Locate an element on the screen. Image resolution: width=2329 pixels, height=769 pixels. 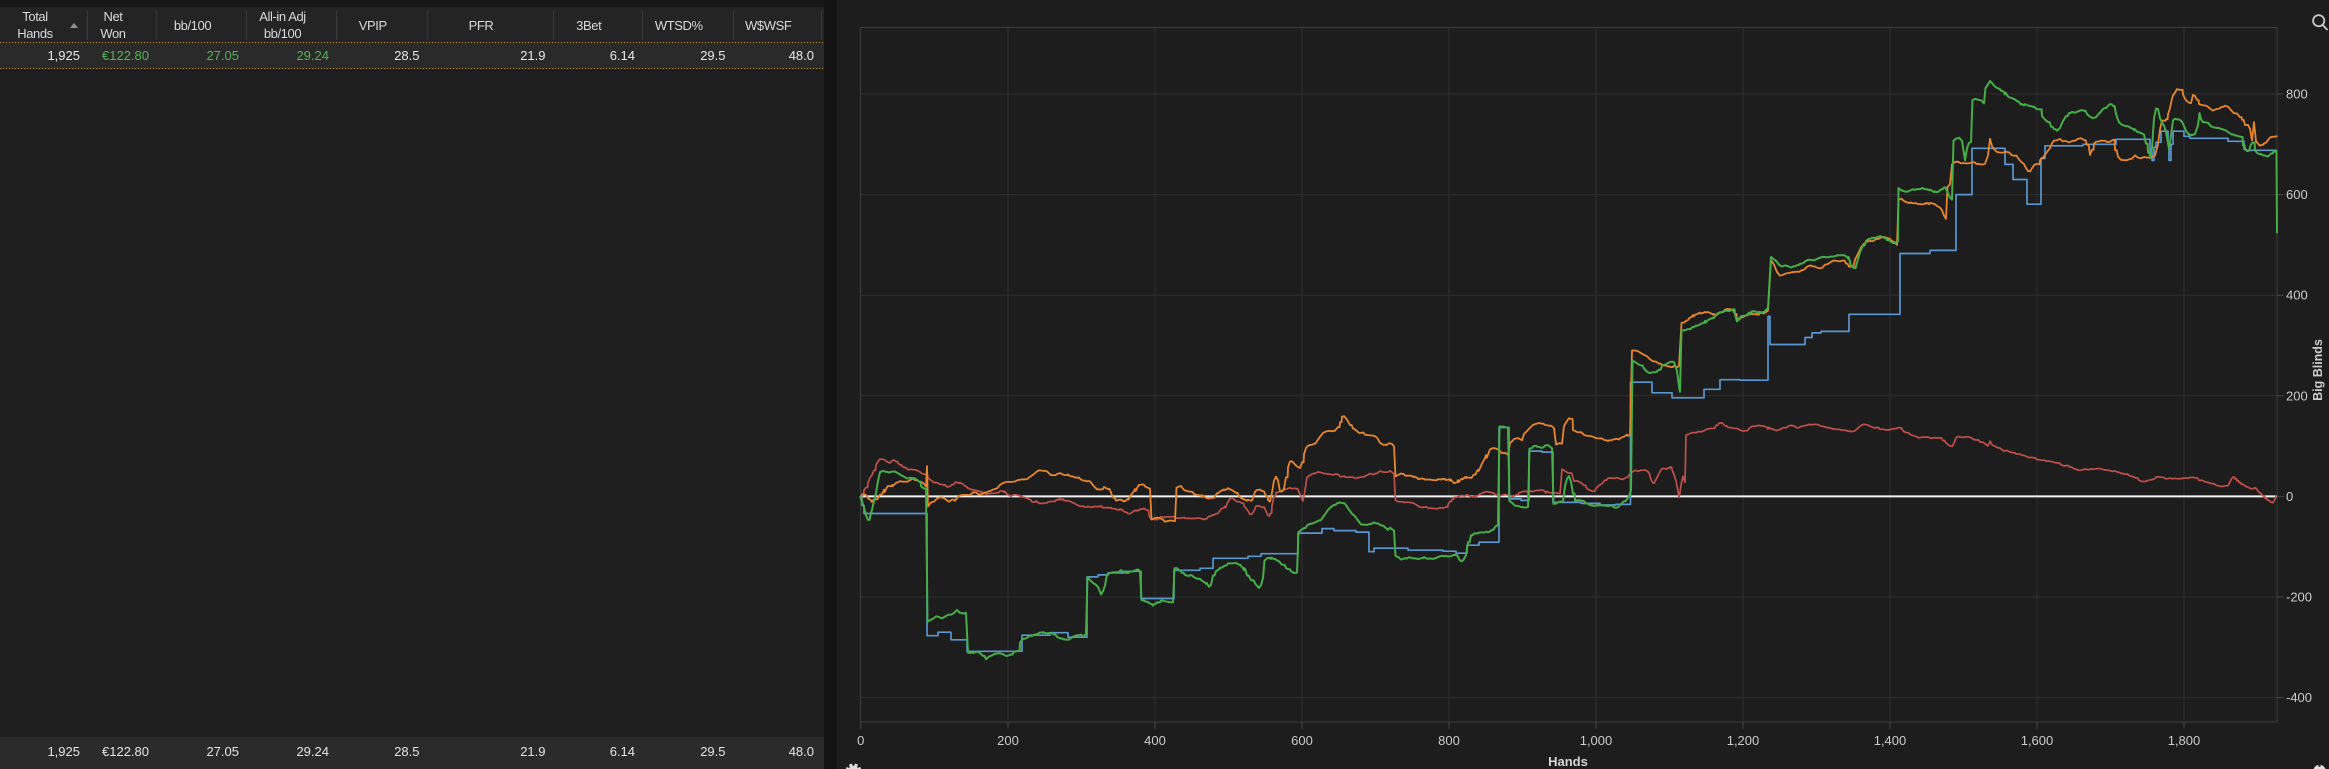
svg-text: -200 is located at coordinates (2299, 597).